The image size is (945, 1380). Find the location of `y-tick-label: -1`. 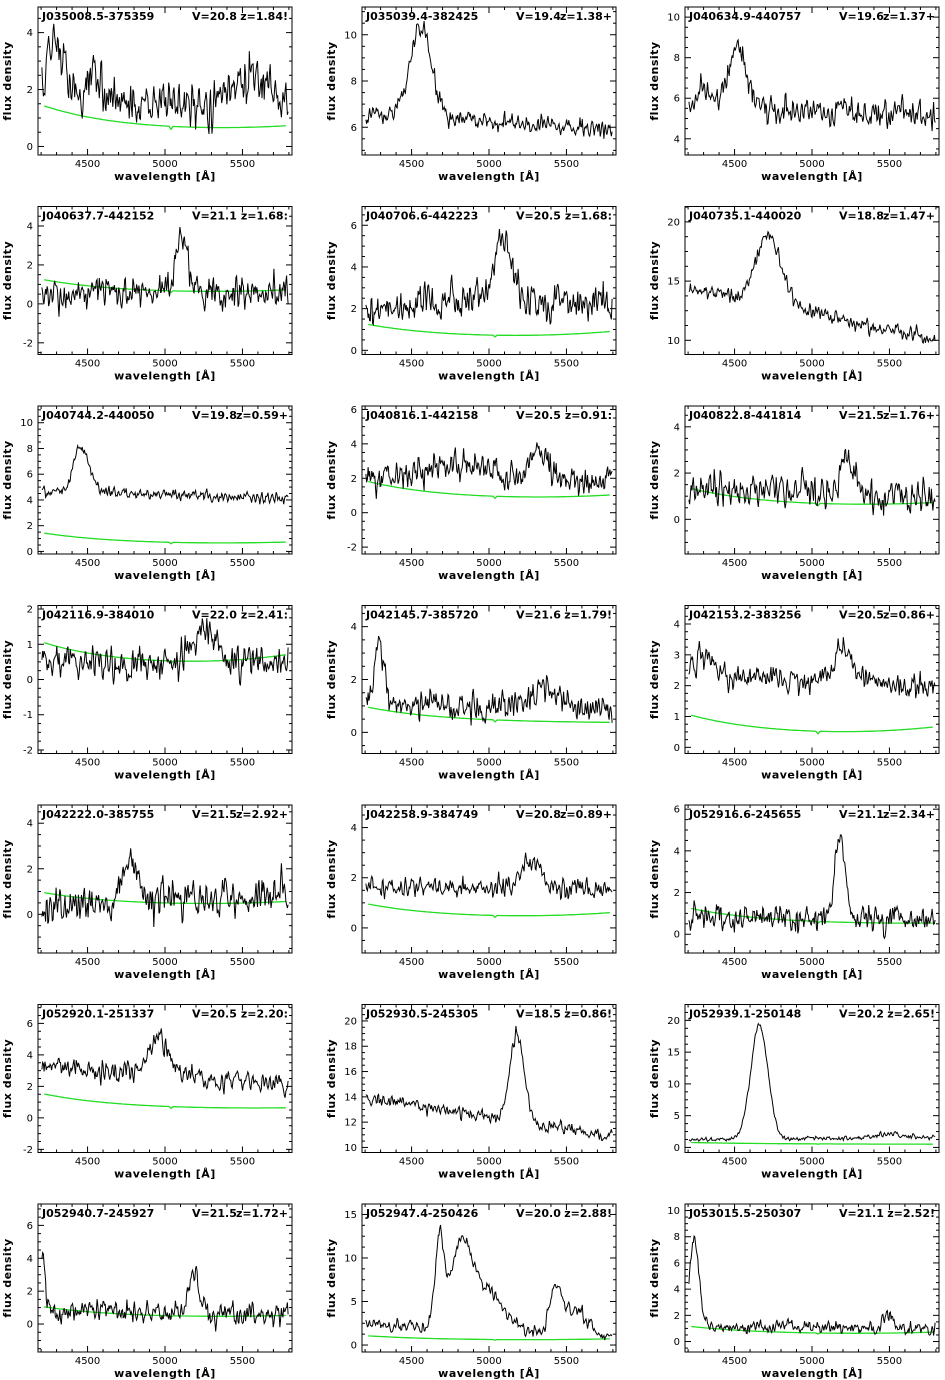

y-tick-label: -1 is located at coordinates (28, 715).